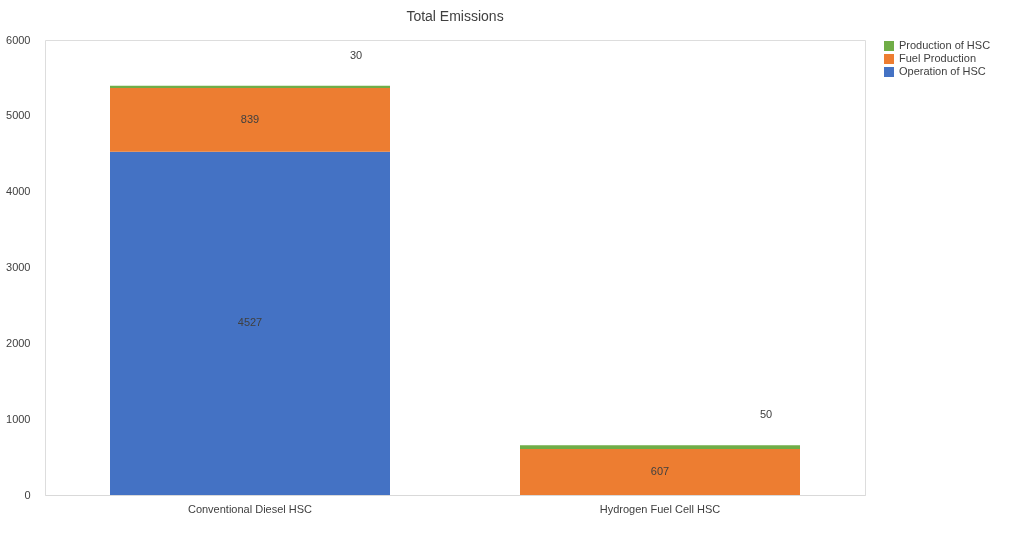 Image resolution: width=1025 pixels, height=539 pixels. I want to click on legend-label: Fuel Production, so click(938, 58).